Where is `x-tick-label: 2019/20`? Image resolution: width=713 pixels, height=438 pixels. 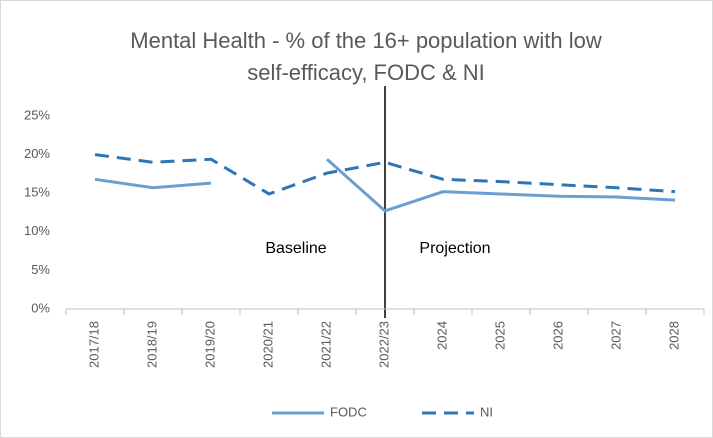 x-tick-label: 2019/20 is located at coordinates (209, 344).